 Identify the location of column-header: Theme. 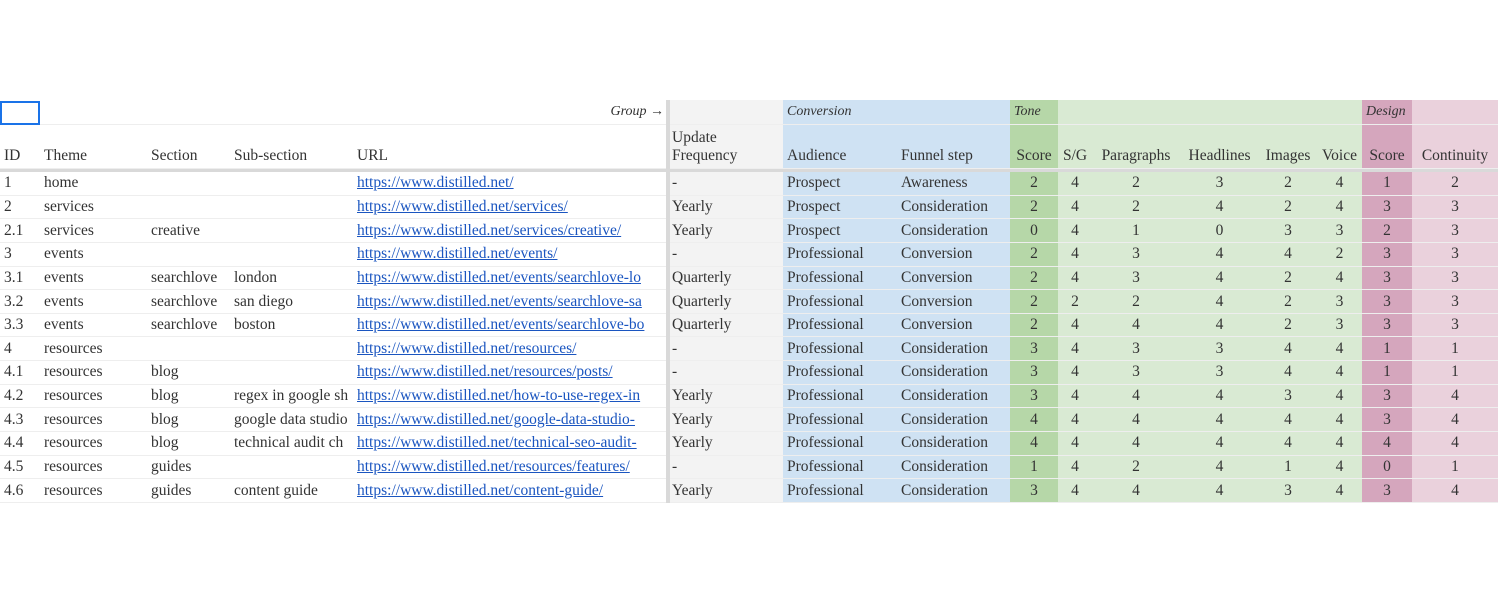
(93, 147).